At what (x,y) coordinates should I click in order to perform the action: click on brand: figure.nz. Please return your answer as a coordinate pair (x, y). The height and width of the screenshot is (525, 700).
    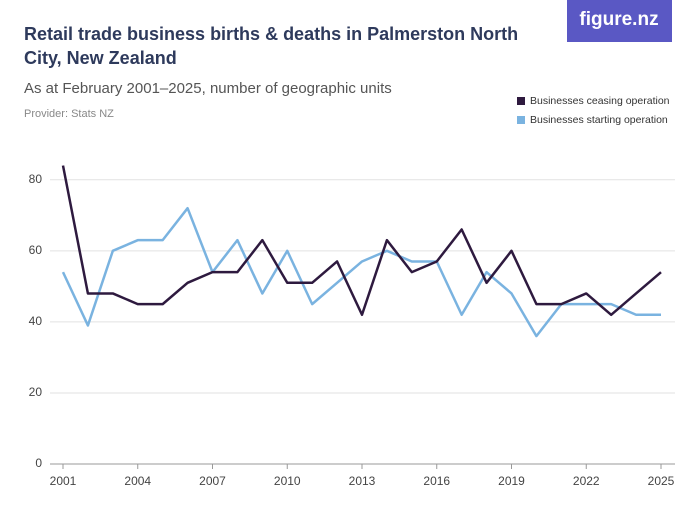
    Looking at the image, I should click on (618, 19).